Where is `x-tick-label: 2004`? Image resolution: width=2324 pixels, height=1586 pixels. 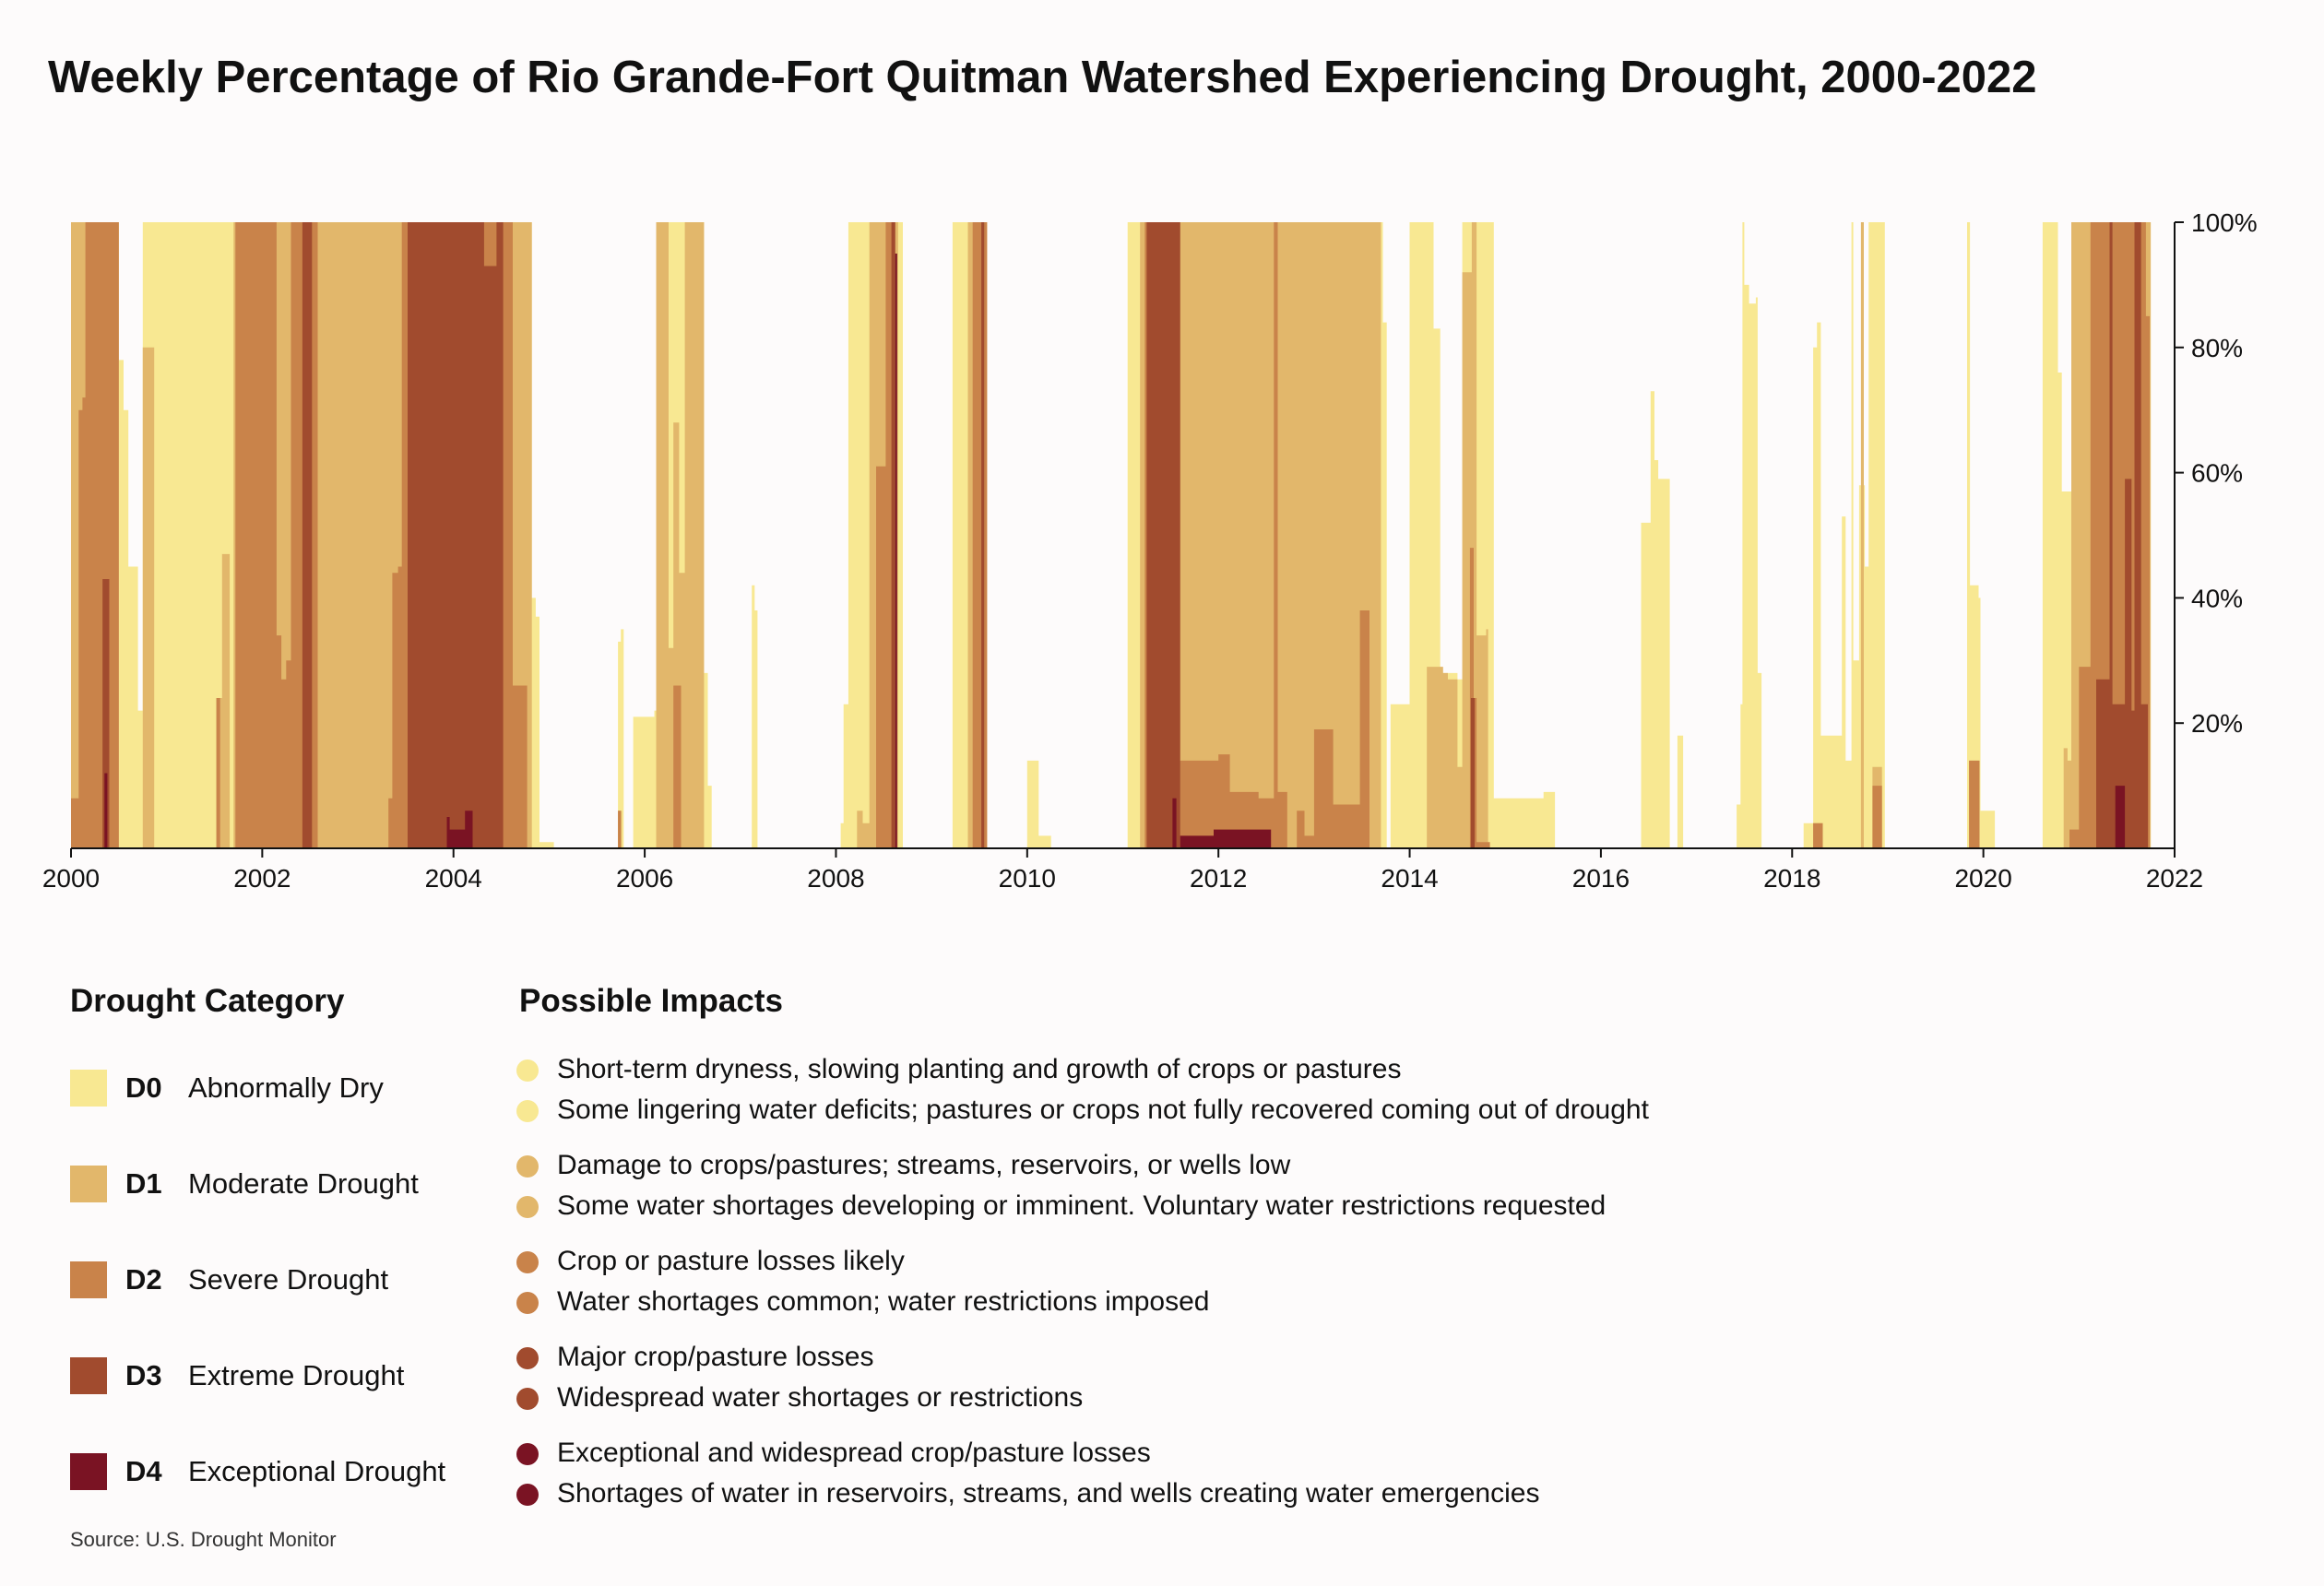 x-tick-label: 2004 is located at coordinates (453, 878).